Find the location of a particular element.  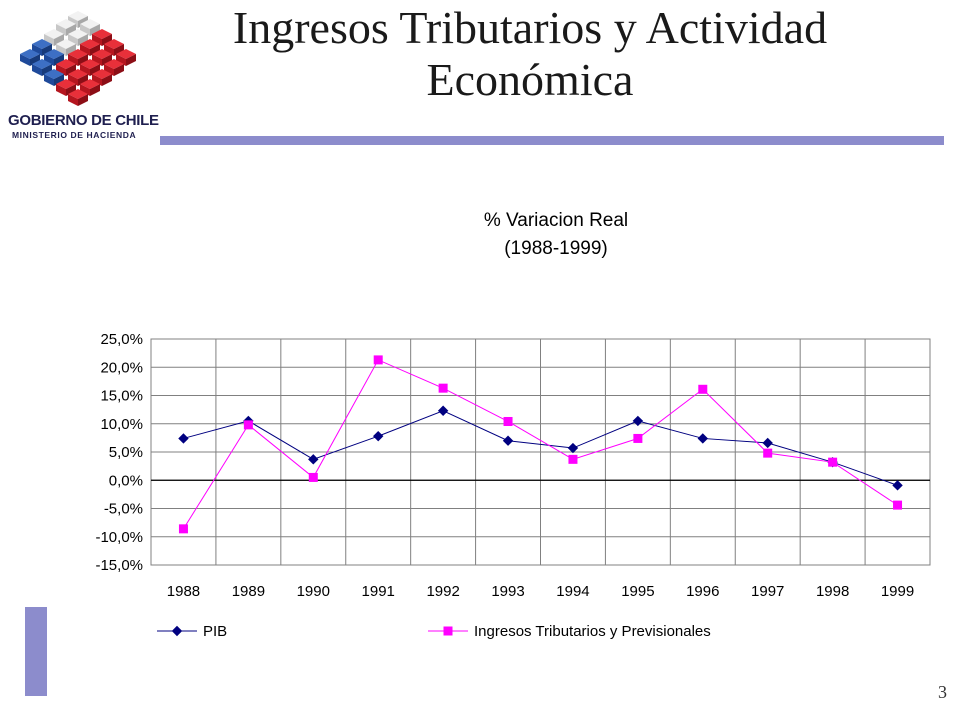

logo-text-ministerio: MINISTERIO DE HACIENDA is located at coordinates (74, 135).